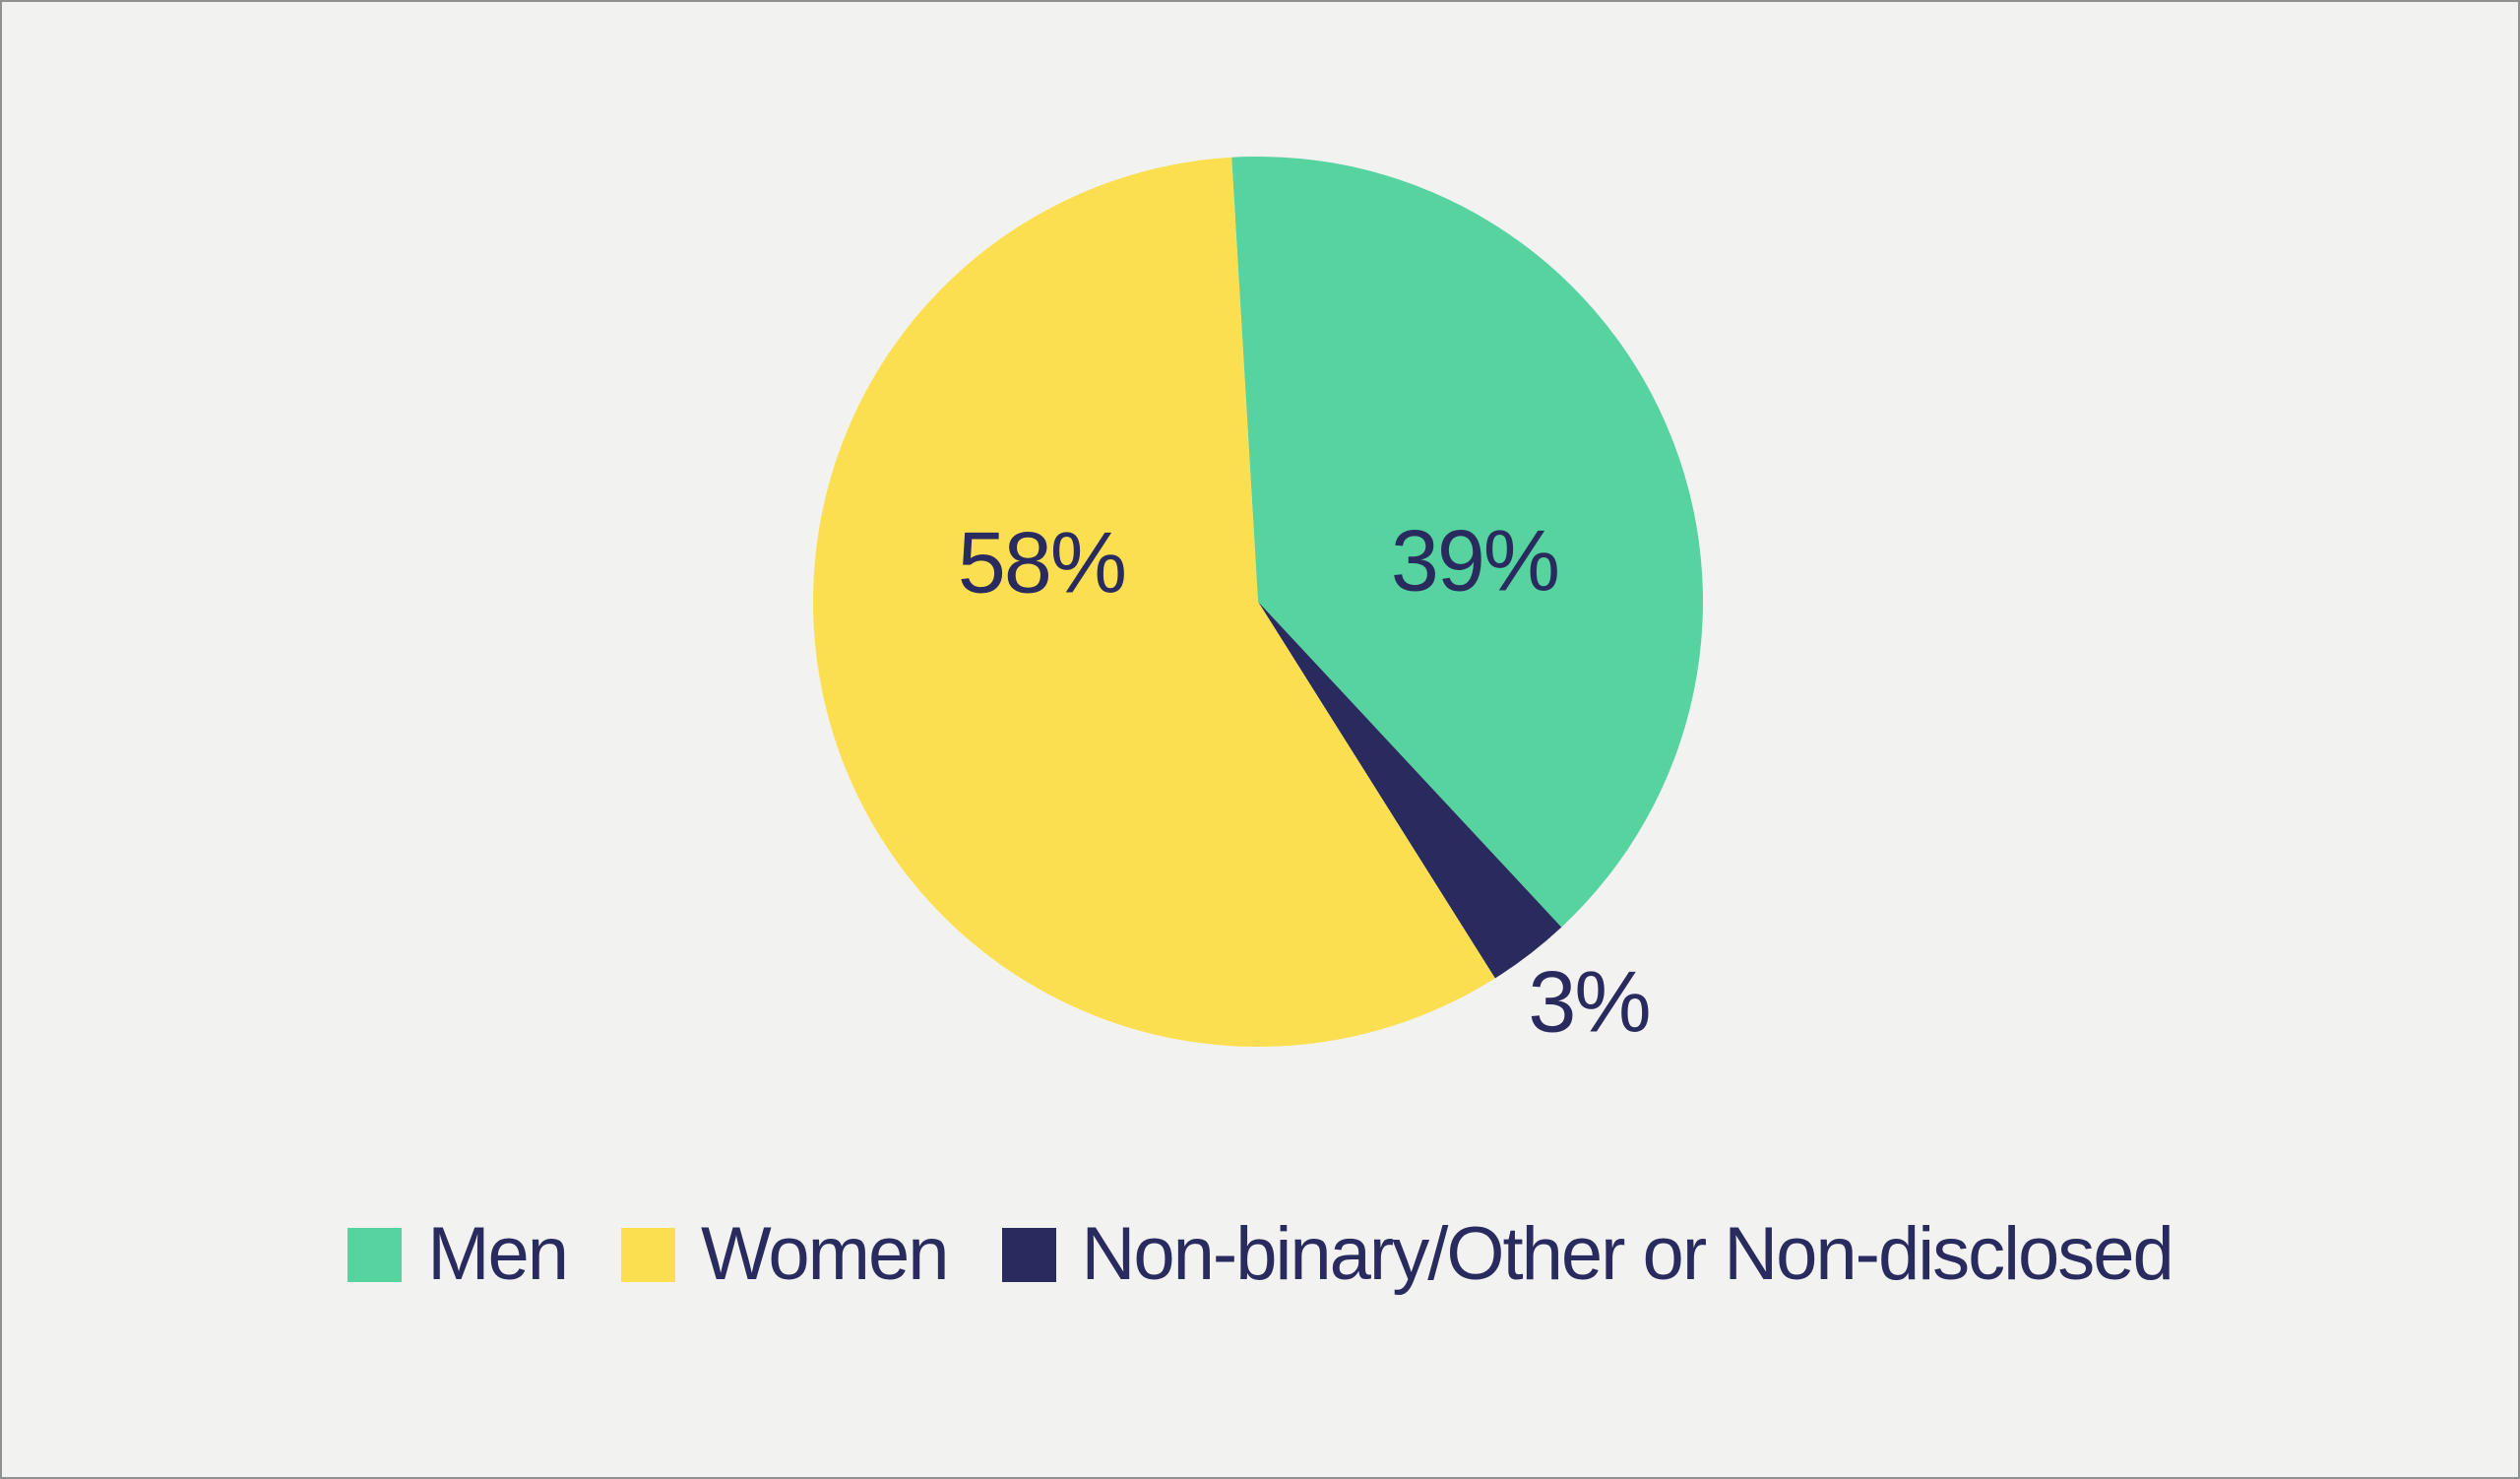 Image resolution: width=2520 pixels, height=1479 pixels. What do you see at coordinates (1041, 562) in the screenshot?
I see `slice-label-women: 58%` at bounding box center [1041, 562].